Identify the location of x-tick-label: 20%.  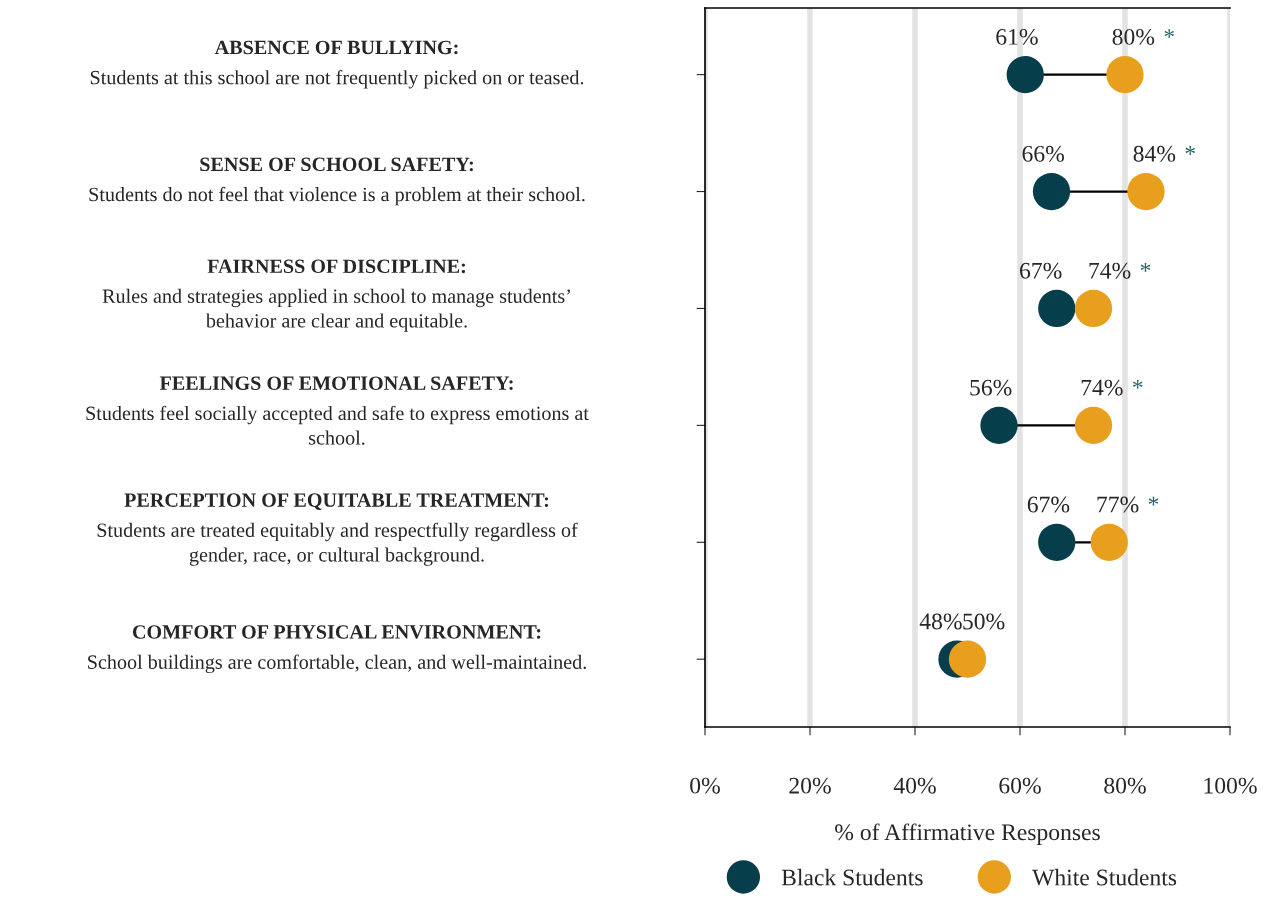
(810, 785).